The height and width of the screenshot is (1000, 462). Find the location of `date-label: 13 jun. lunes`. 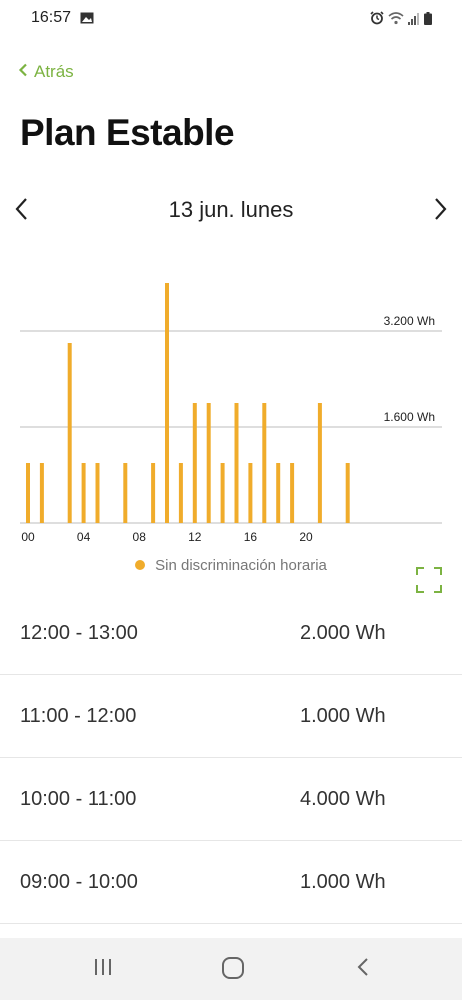

date-label: 13 jun. lunes is located at coordinates (231, 209).